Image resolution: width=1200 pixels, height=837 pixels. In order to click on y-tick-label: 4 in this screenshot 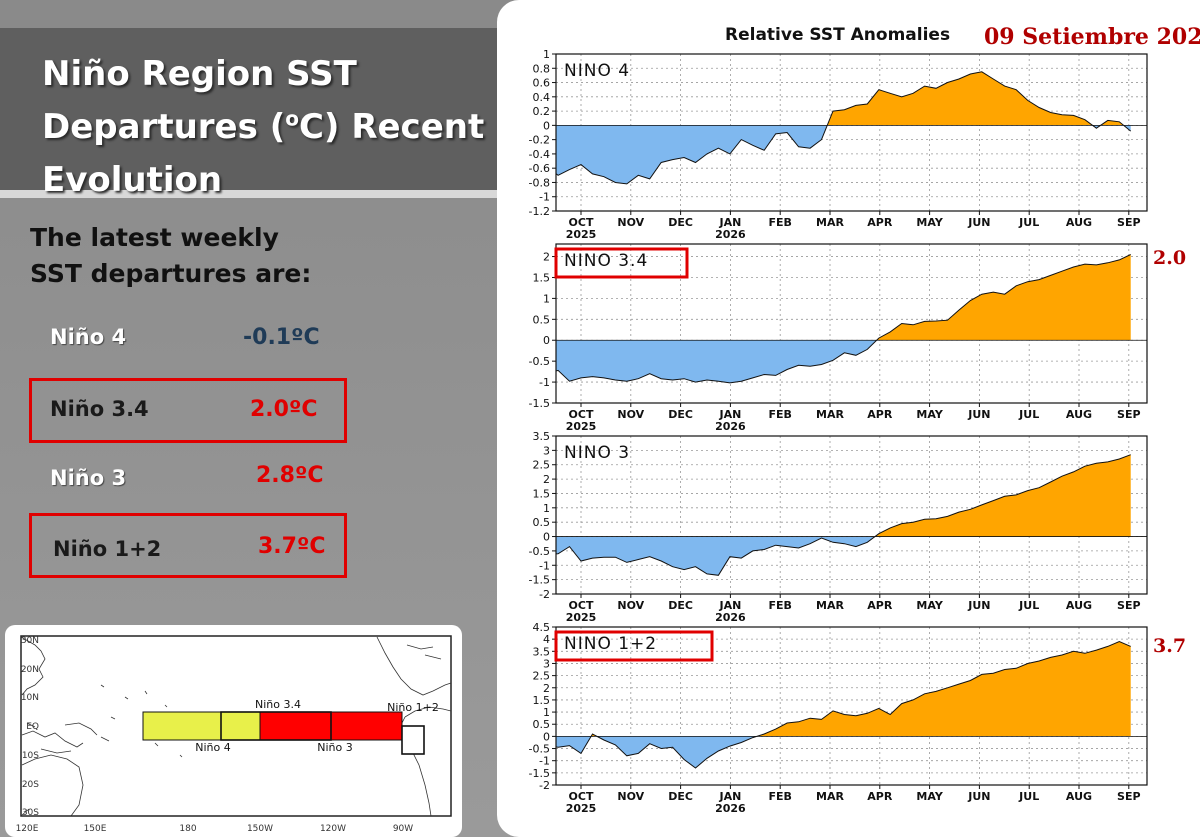, I will do `click(546, 639)`.